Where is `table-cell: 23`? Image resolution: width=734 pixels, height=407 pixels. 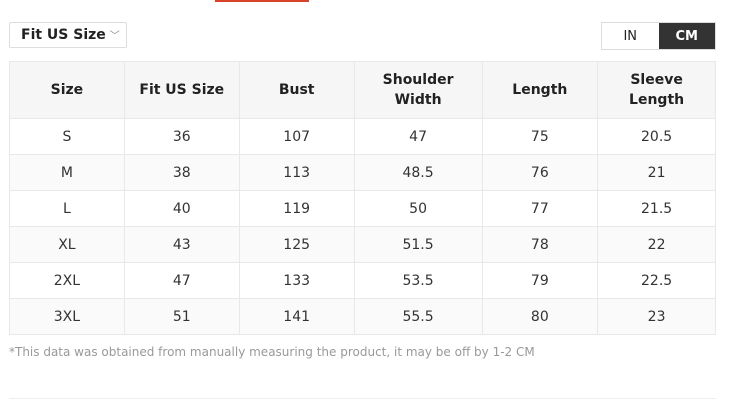
table-cell: 23 is located at coordinates (656, 316).